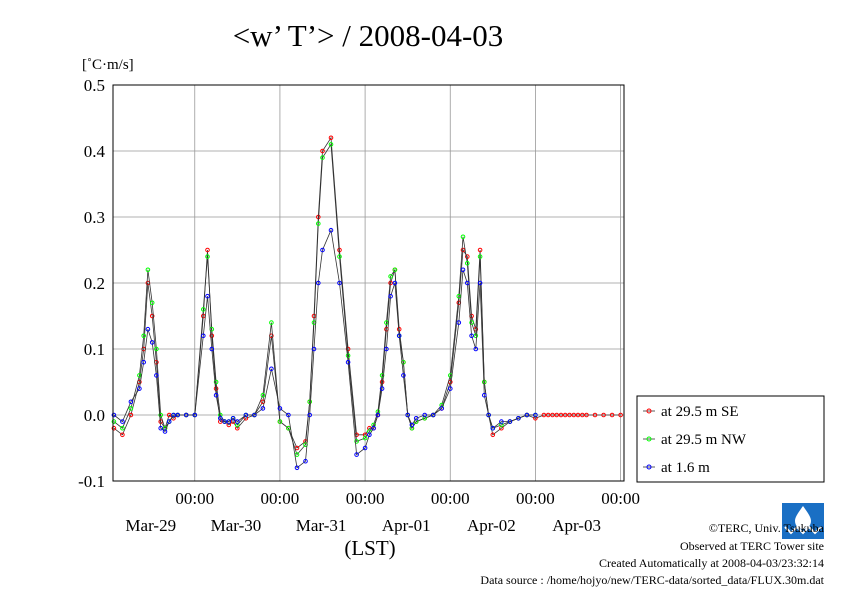 Image resolution: width=842 pixels, height=595 pixels. Describe the element at coordinates (94, 283) in the screenshot. I see `y-tick-label: 0.2` at that location.